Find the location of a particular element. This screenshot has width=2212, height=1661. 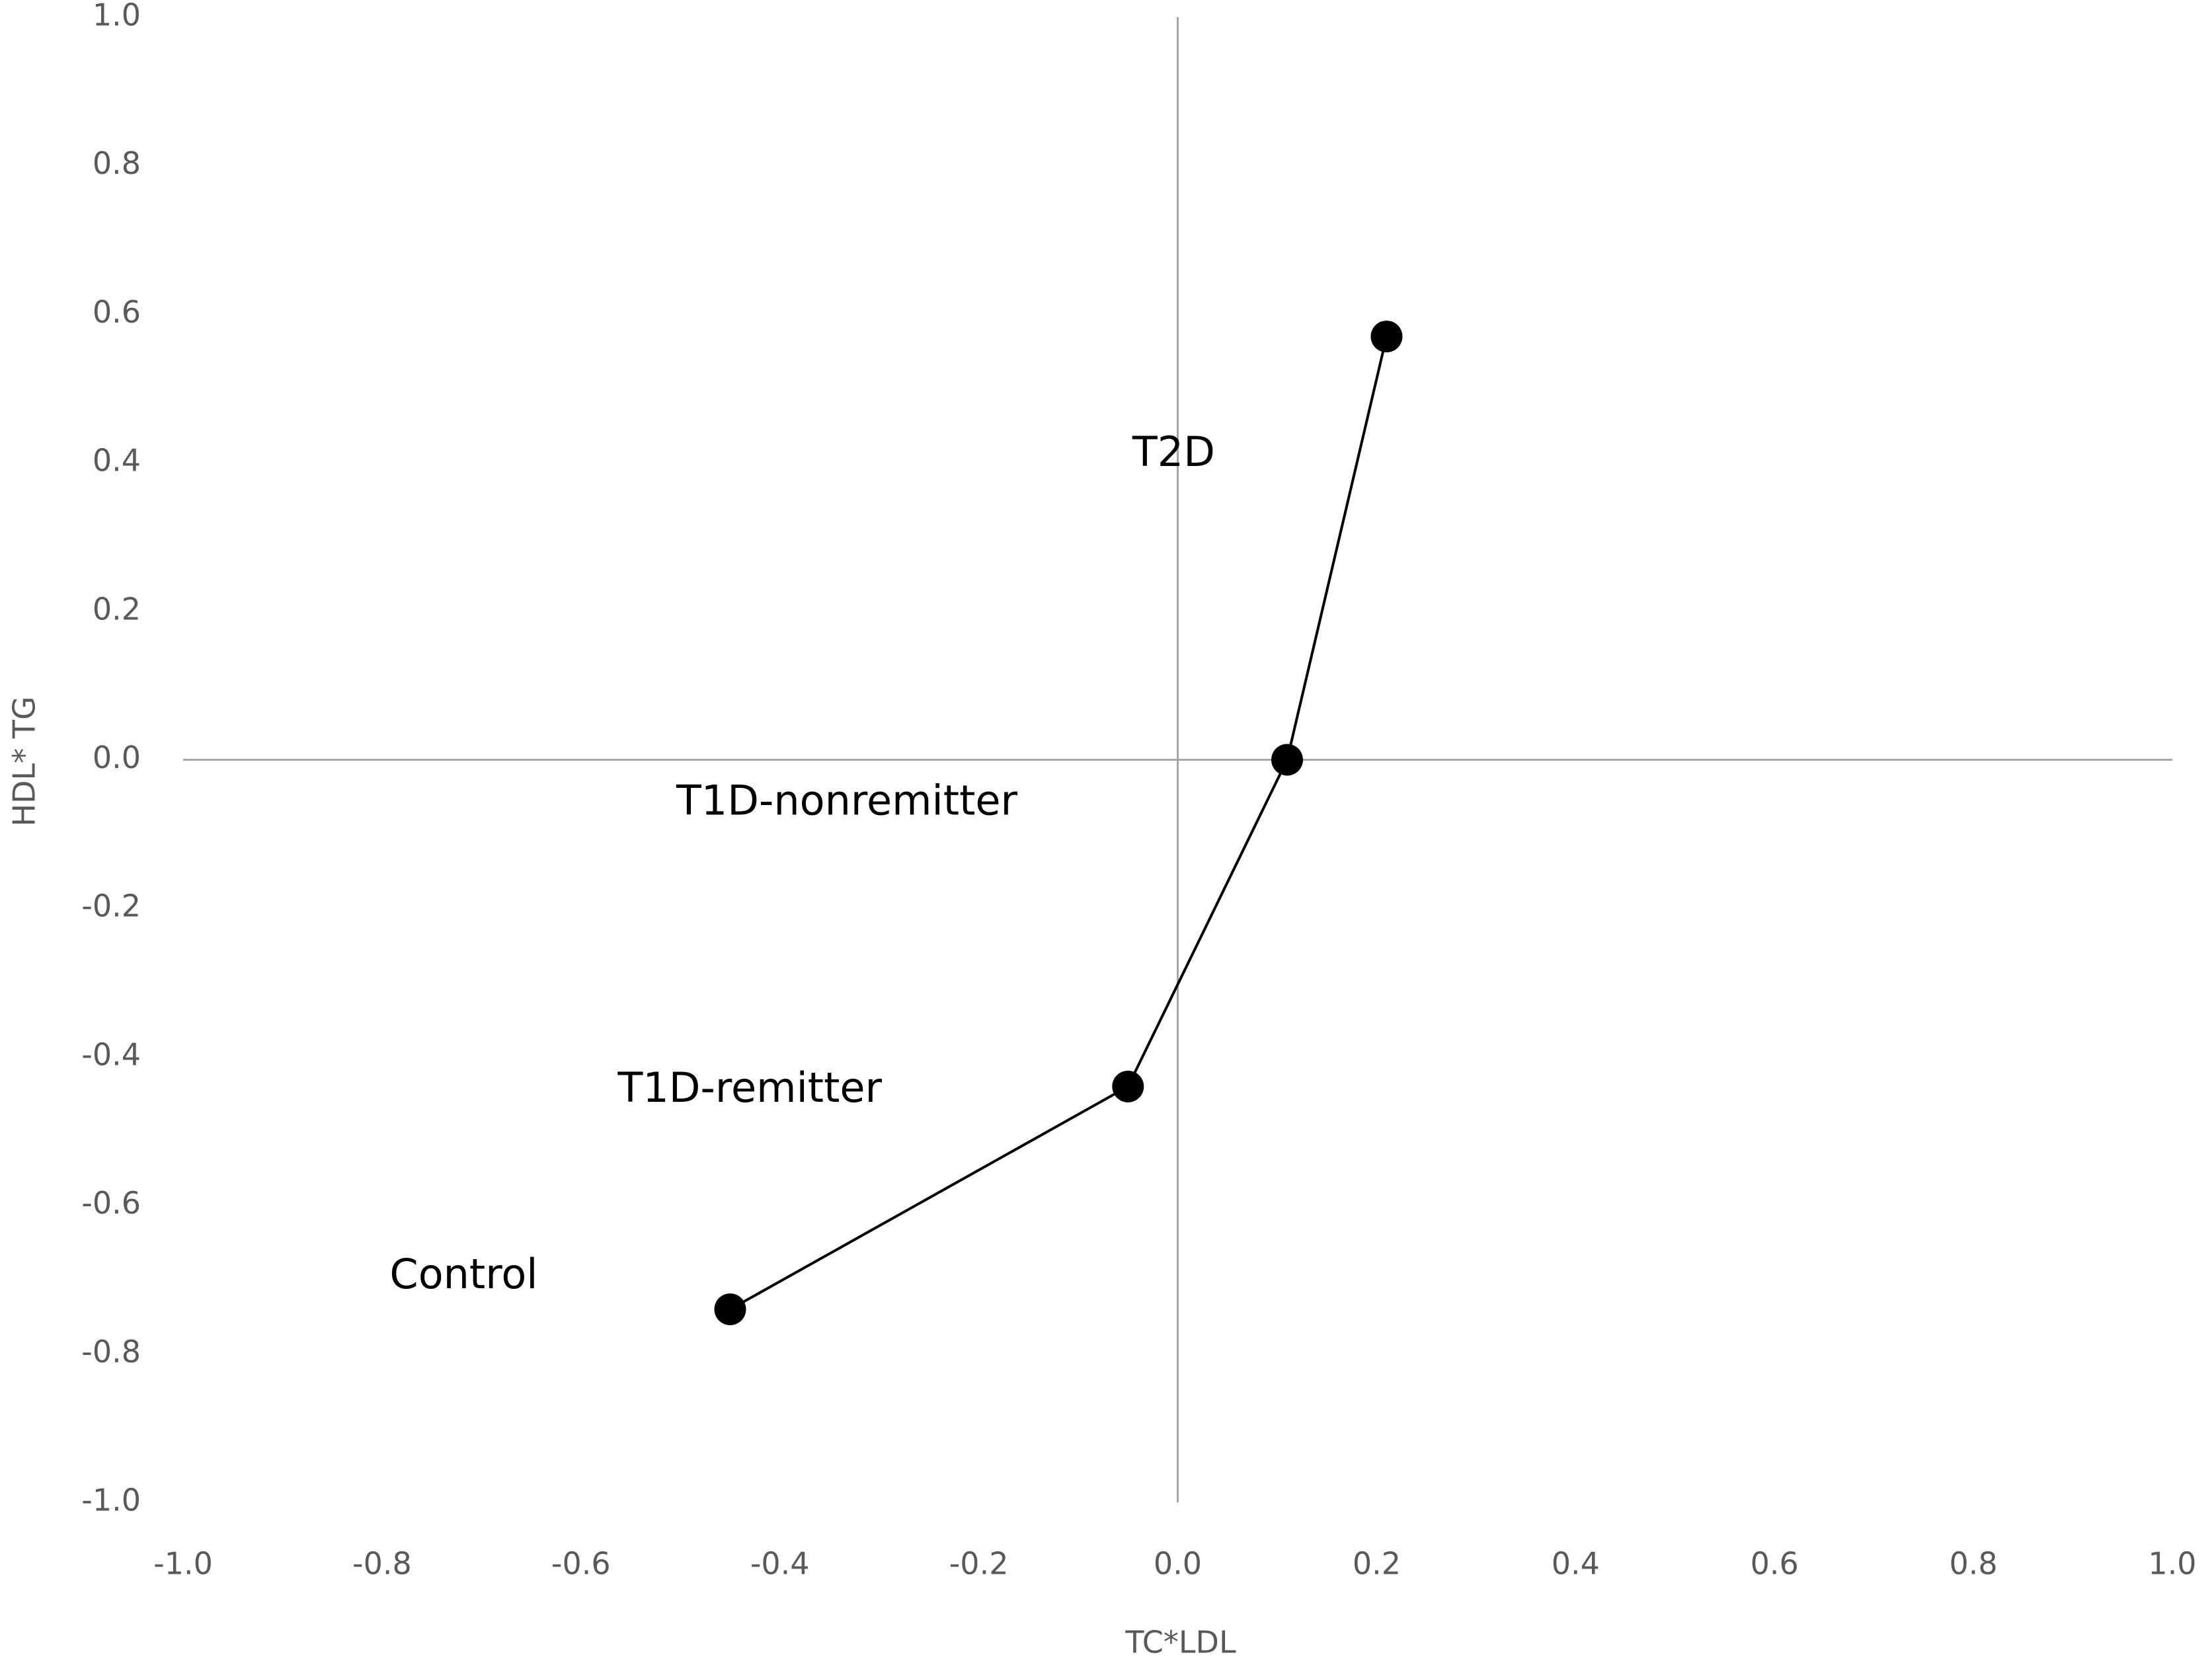

point-label: T2D is located at coordinates (1173, 452).